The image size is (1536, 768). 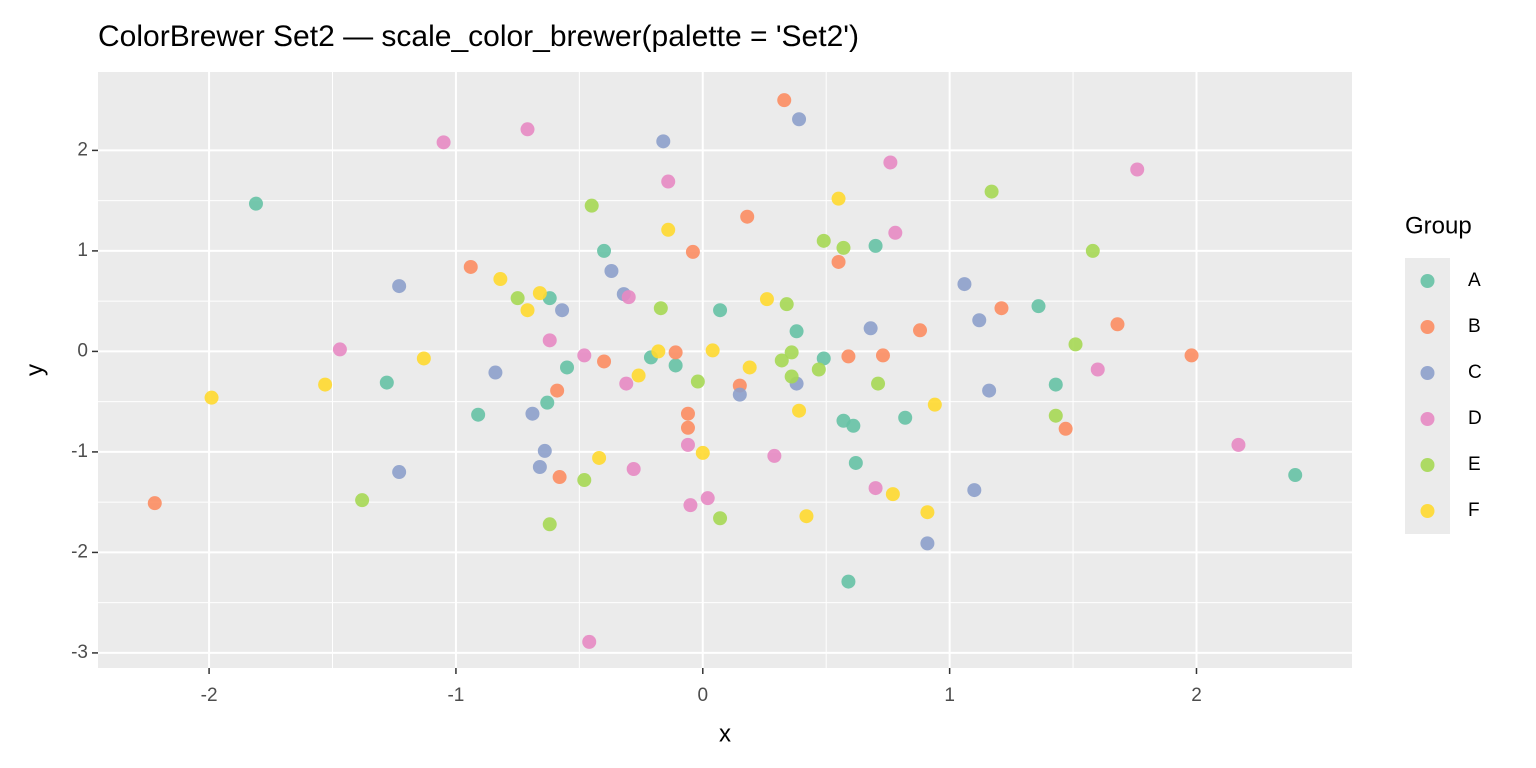 I want to click on x-tick-label: -1, so click(x=455, y=695).